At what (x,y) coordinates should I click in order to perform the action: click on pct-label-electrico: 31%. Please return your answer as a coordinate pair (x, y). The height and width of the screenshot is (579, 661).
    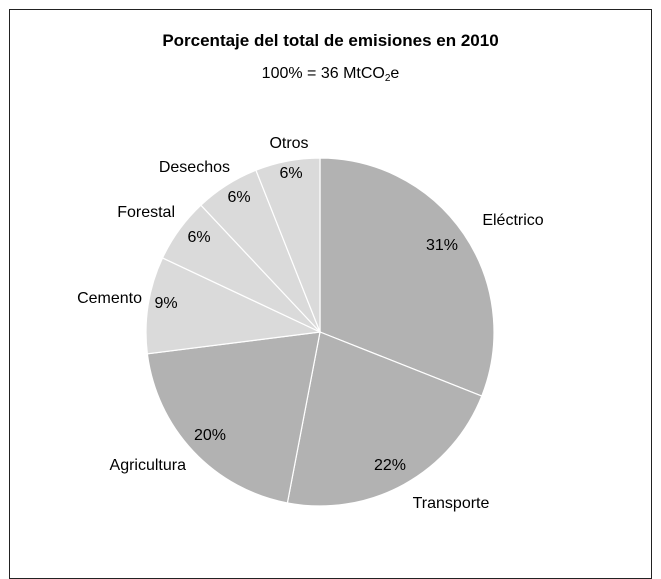
    Looking at the image, I should click on (442, 245).